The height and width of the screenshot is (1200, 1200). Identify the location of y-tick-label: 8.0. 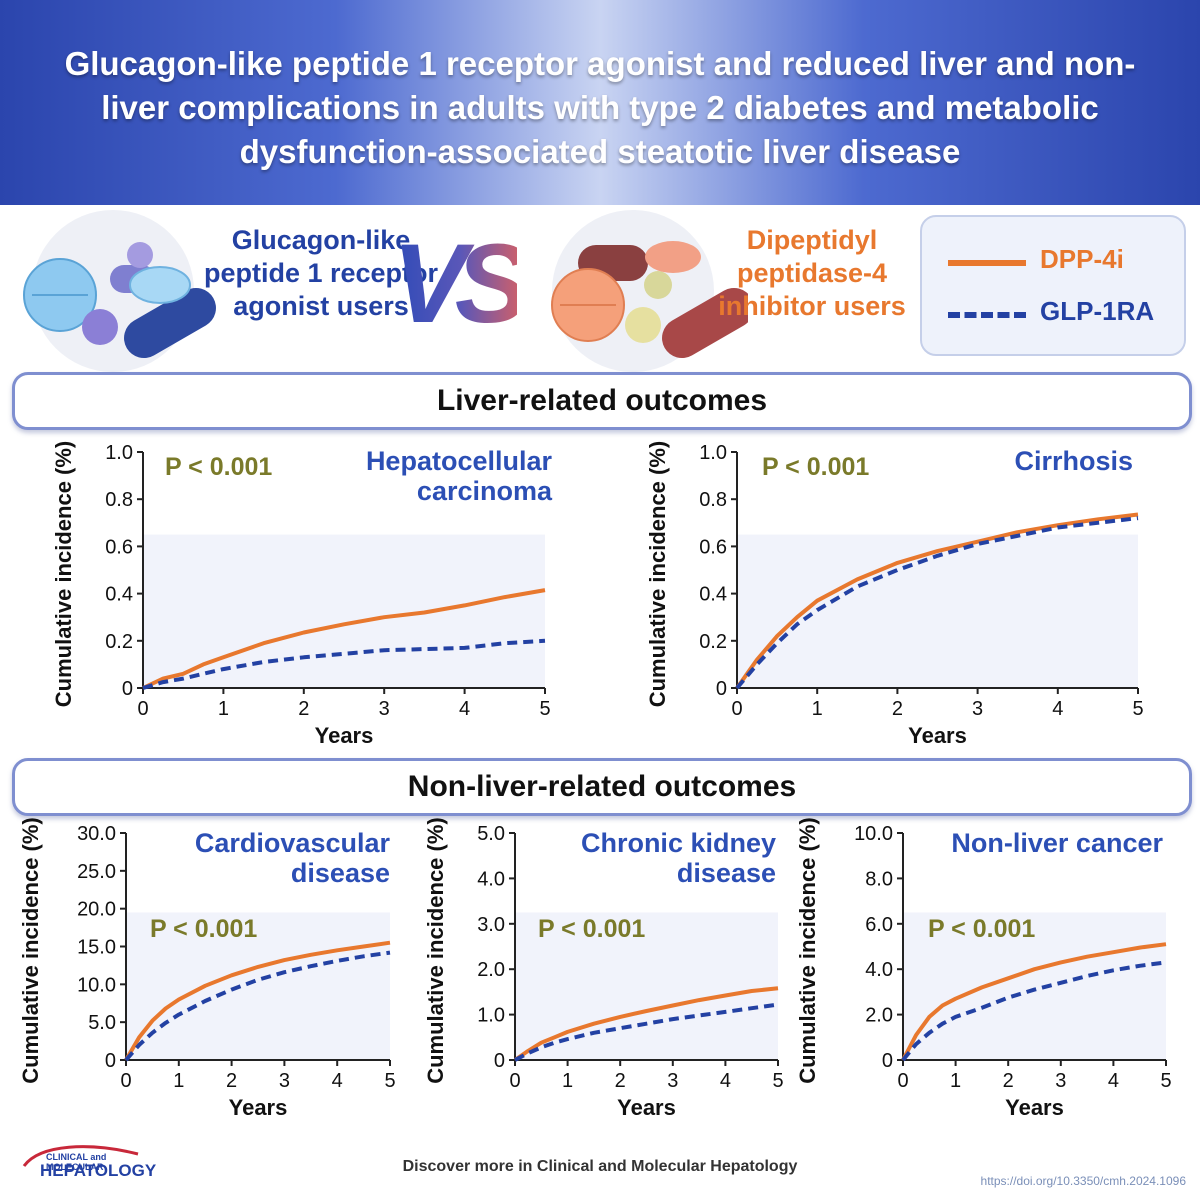
(879, 879).